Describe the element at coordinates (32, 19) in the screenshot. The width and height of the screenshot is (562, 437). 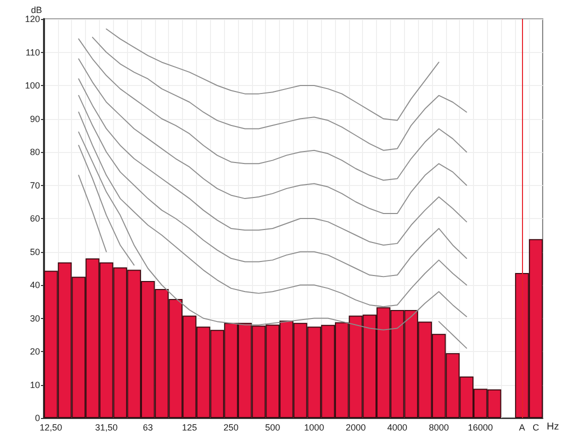
I see `y-tick-label: 120` at that location.